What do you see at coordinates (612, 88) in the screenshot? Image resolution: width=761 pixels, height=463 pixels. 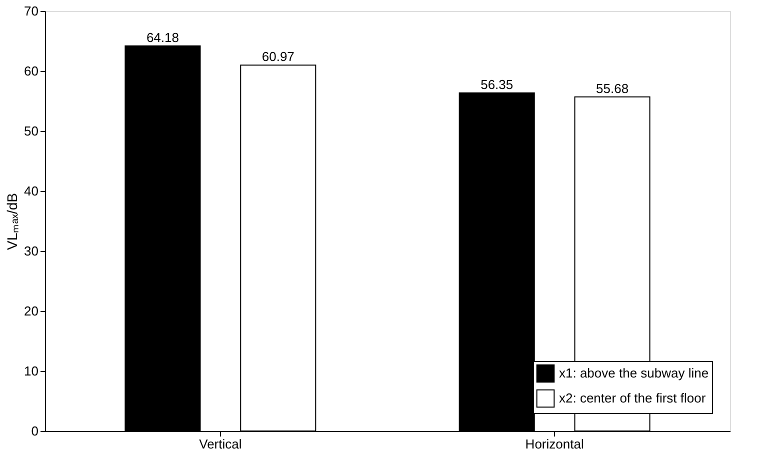 I see `data-label: 55.68` at bounding box center [612, 88].